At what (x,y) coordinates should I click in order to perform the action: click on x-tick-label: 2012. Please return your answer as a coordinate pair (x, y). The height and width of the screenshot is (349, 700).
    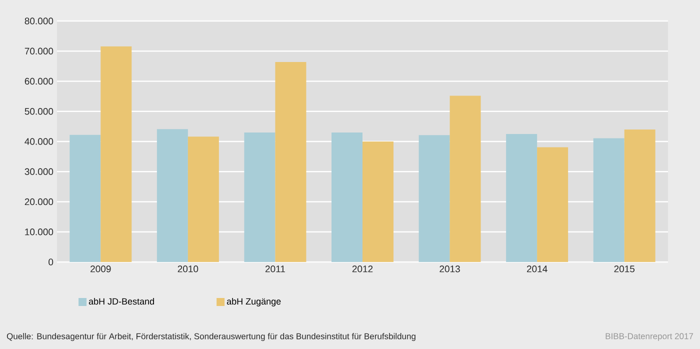
    Looking at the image, I should click on (362, 269).